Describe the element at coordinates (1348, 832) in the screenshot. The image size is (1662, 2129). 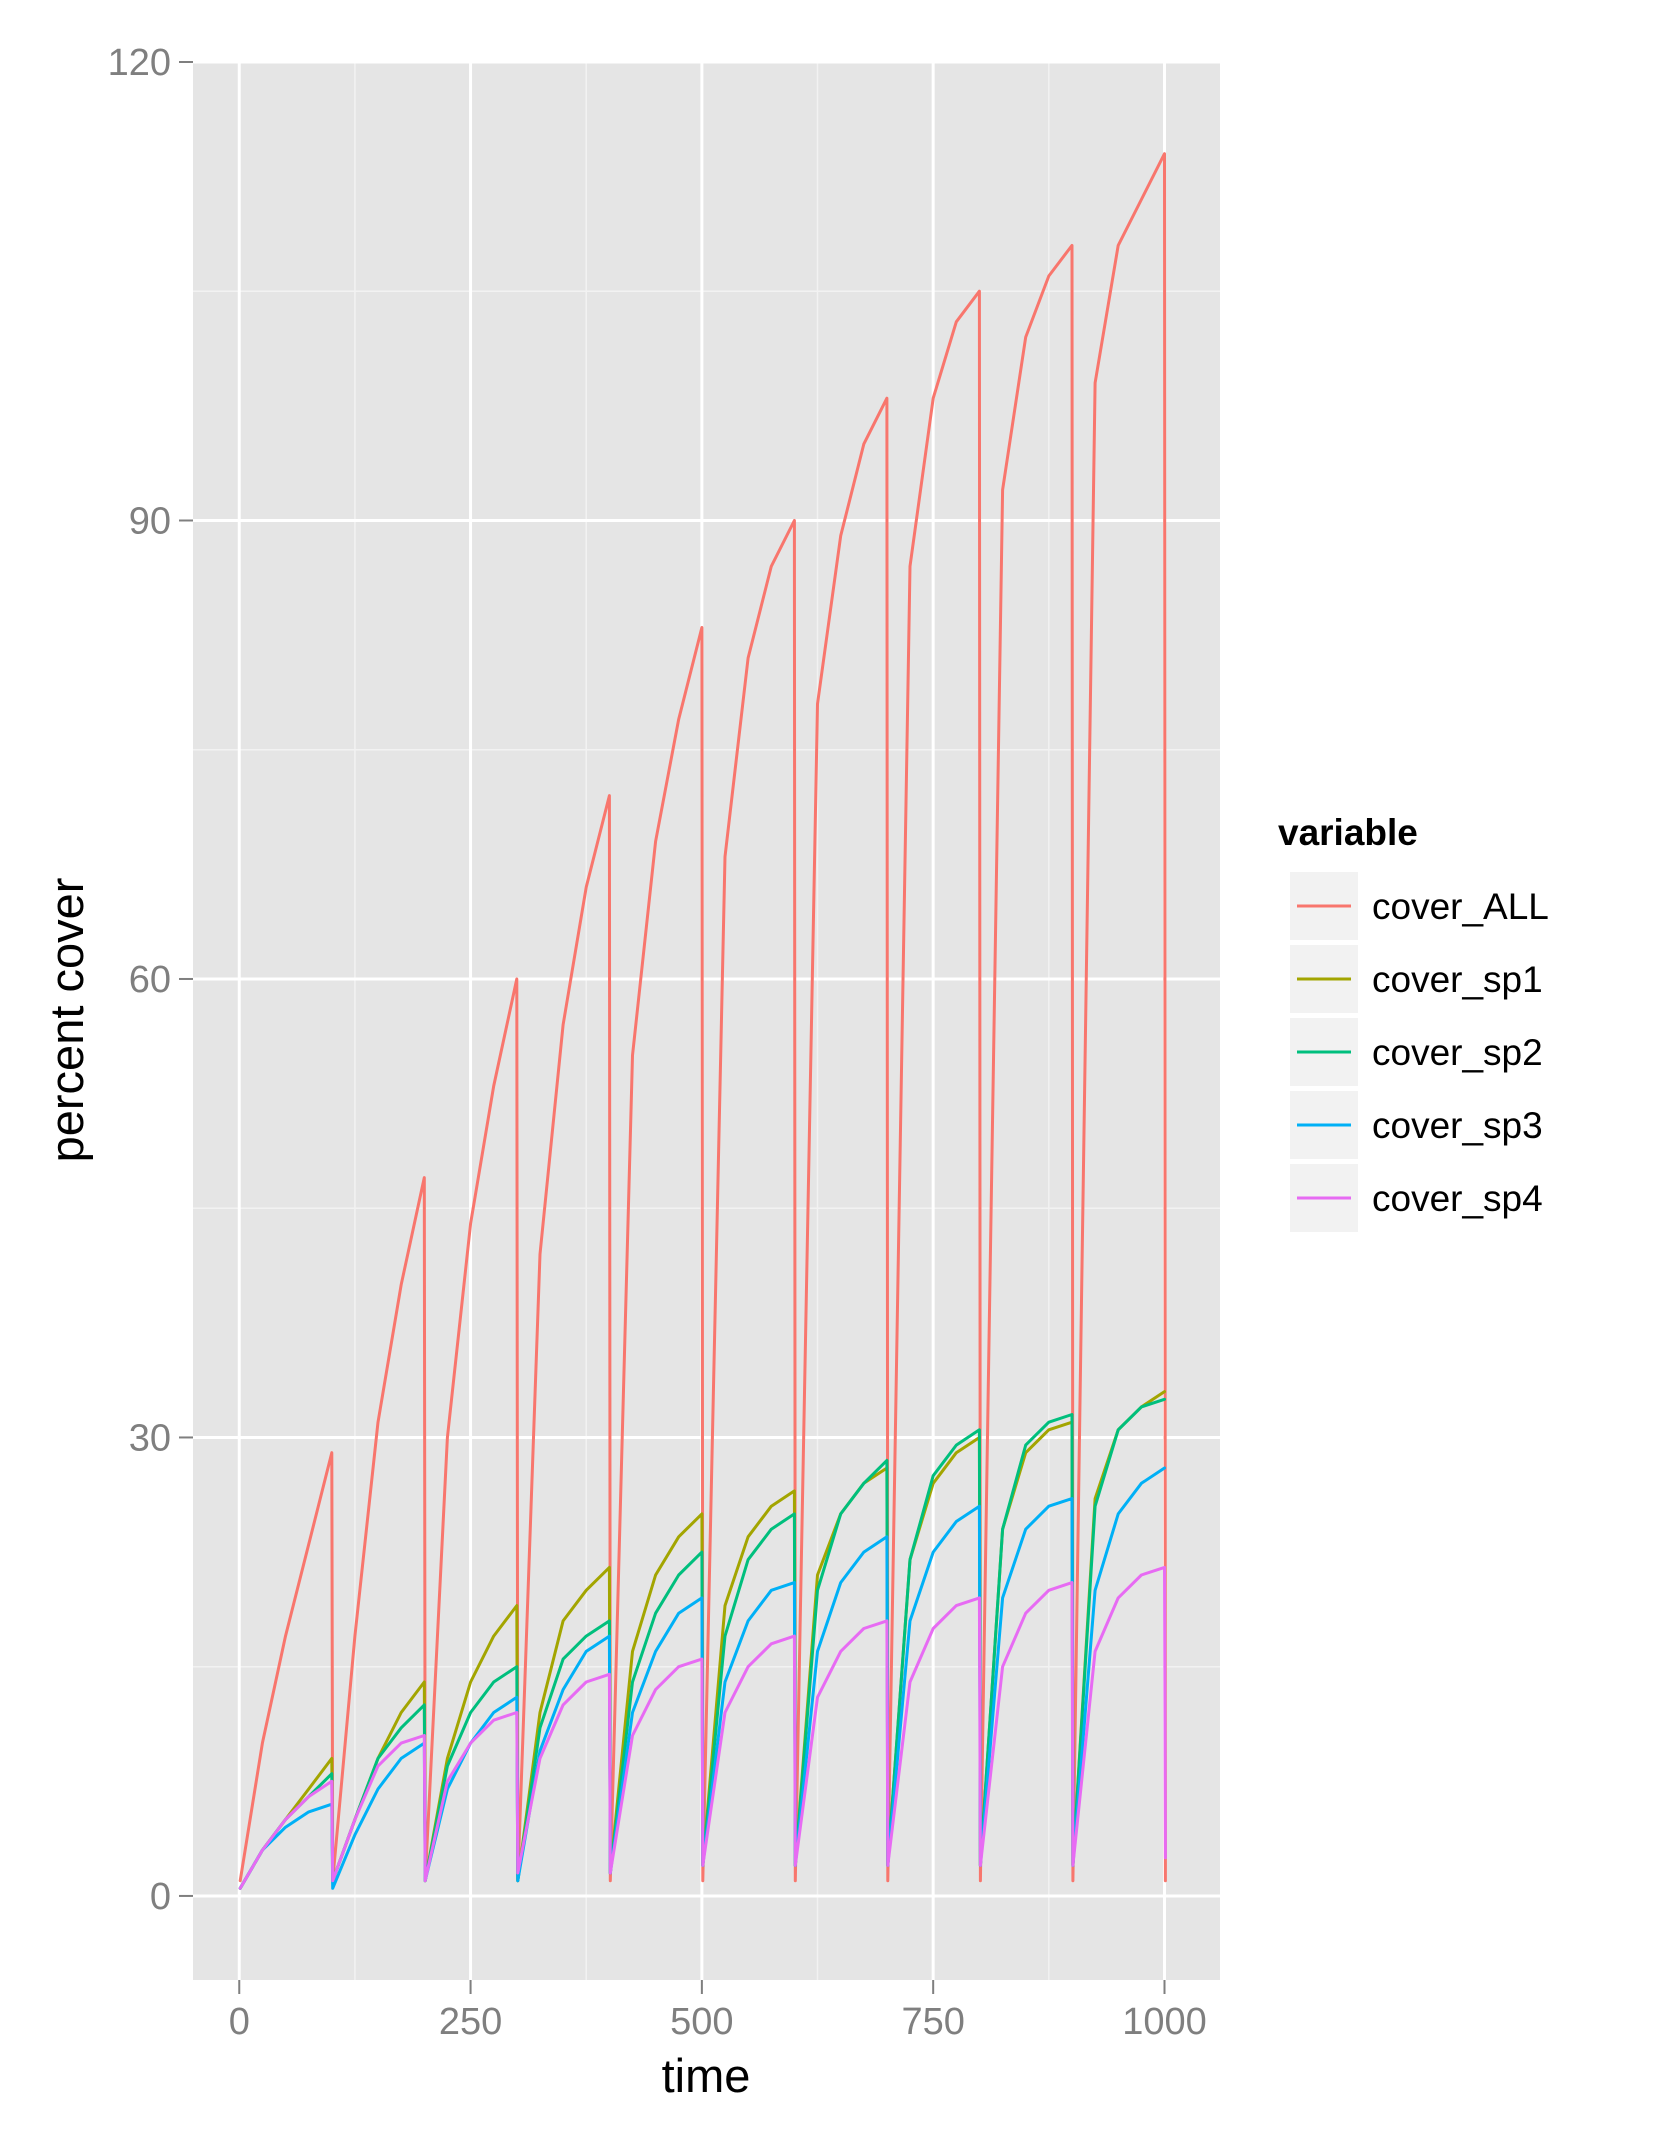
I see `legend-title: variable` at that location.